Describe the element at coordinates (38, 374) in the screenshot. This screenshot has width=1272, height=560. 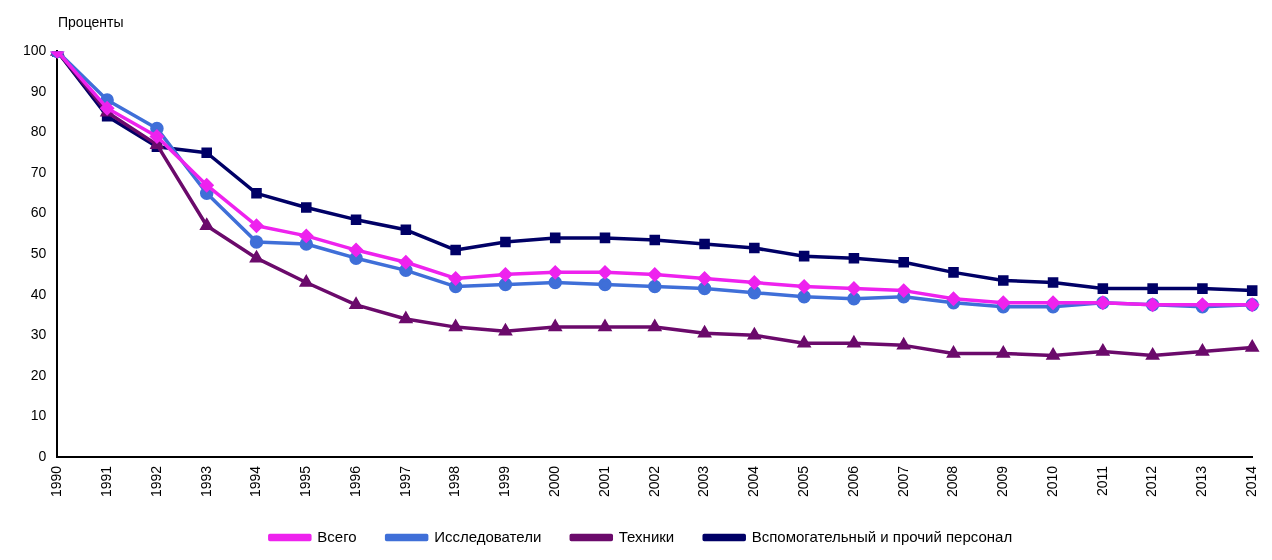
I see `y-tick-label: 20` at that location.